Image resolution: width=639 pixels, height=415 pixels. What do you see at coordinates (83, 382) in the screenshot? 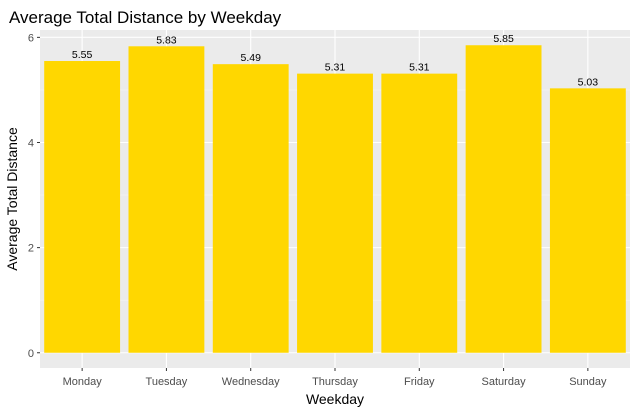
I see `x-tick-label-monday: Monday` at bounding box center [83, 382].